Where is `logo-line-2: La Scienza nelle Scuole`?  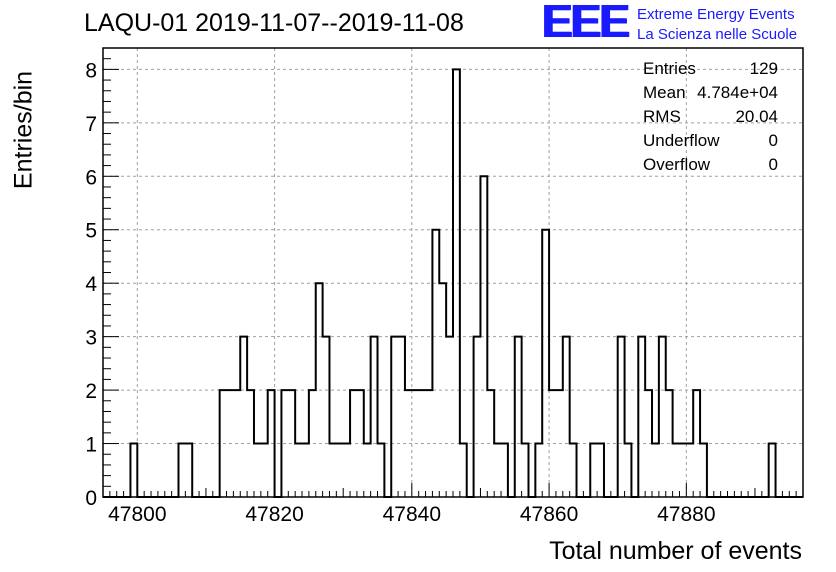 logo-line-2: La Scienza nelle Scuole is located at coordinates (717, 34).